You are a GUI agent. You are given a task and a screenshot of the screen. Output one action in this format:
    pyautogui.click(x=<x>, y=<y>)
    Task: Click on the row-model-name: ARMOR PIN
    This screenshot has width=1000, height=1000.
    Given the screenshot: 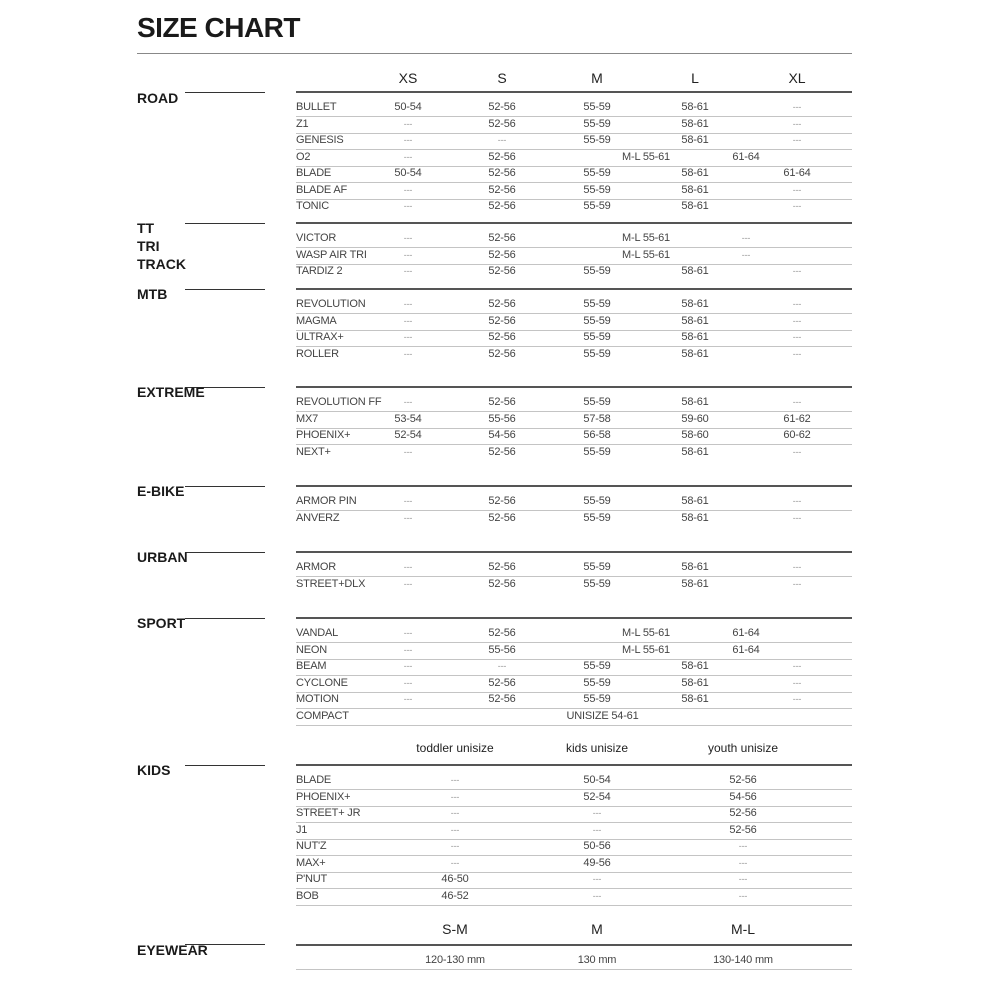 What is the action you would take?
    pyautogui.click(x=326, y=501)
    